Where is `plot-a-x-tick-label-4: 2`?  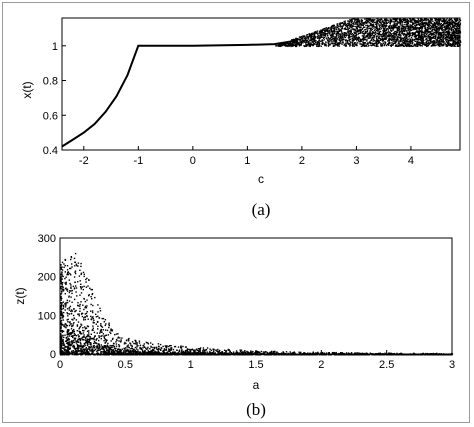 plot-a-x-tick-label-4: 2 is located at coordinates (302, 161).